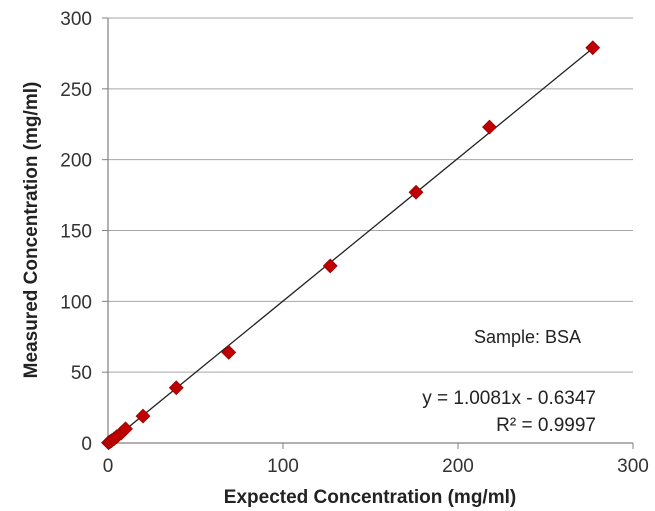 The width and height of the screenshot is (655, 511). I want to click on x-axis-title: Expected Concentration (mg/ml), so click(370, 497).